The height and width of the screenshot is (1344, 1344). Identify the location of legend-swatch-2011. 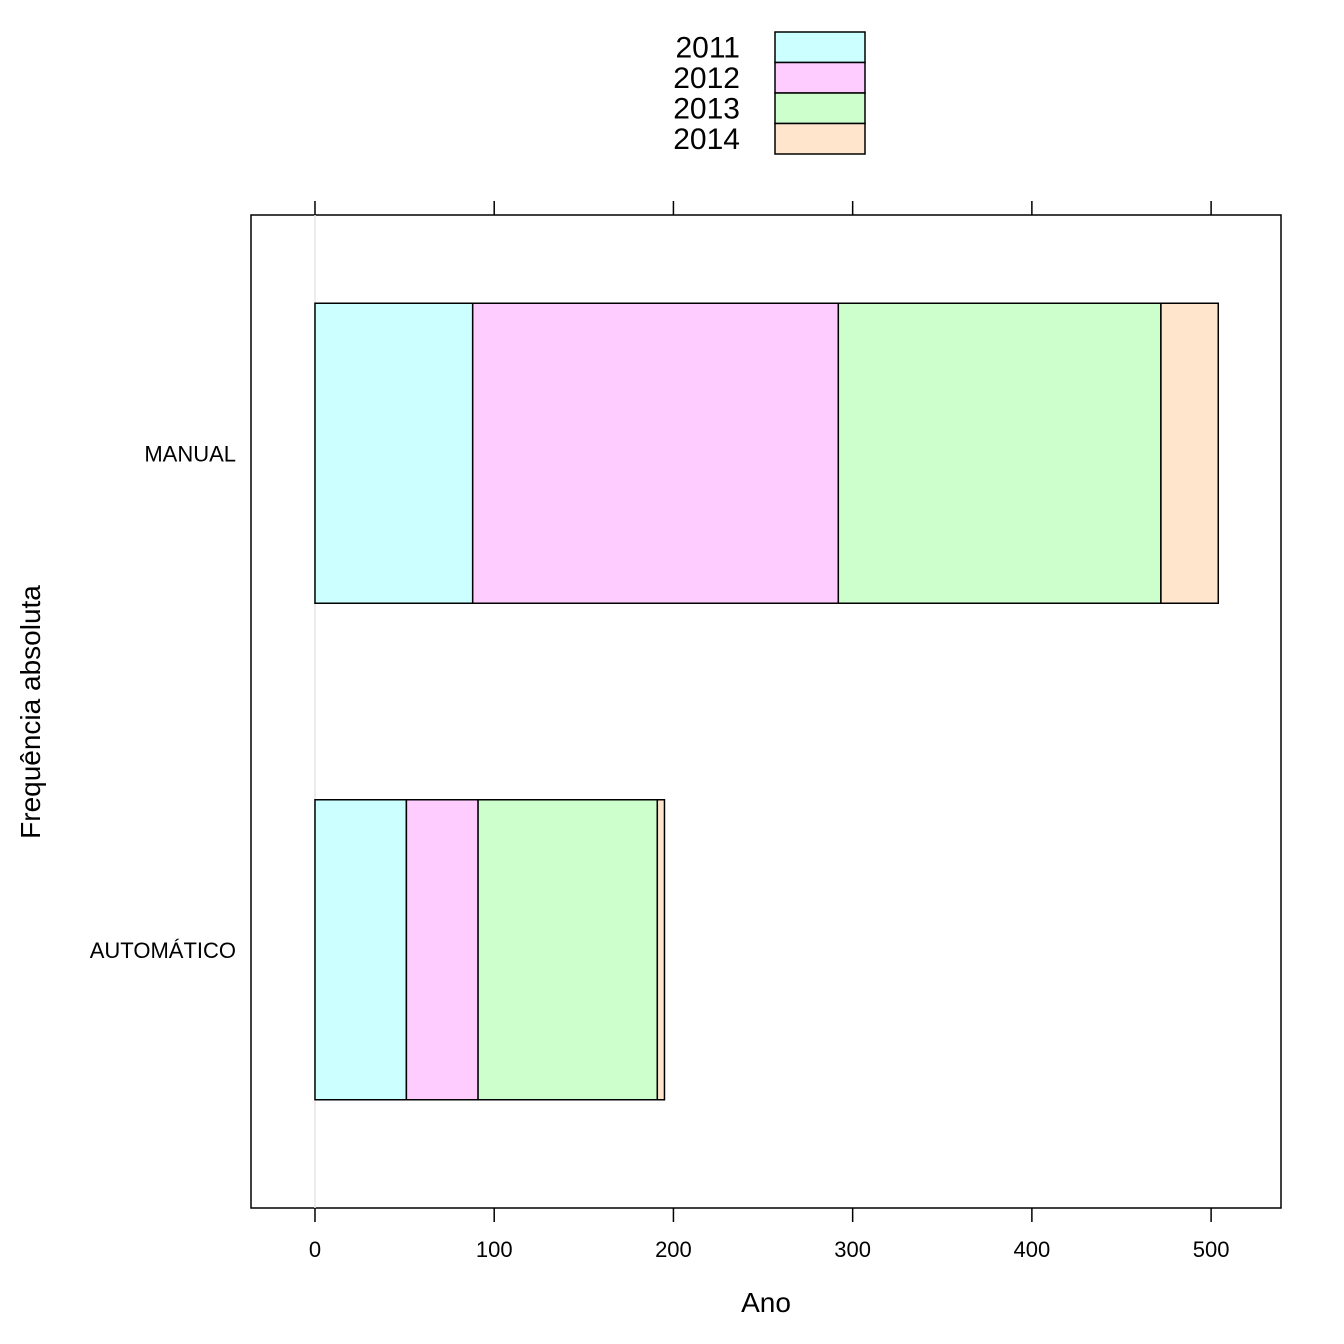
(820, 47).